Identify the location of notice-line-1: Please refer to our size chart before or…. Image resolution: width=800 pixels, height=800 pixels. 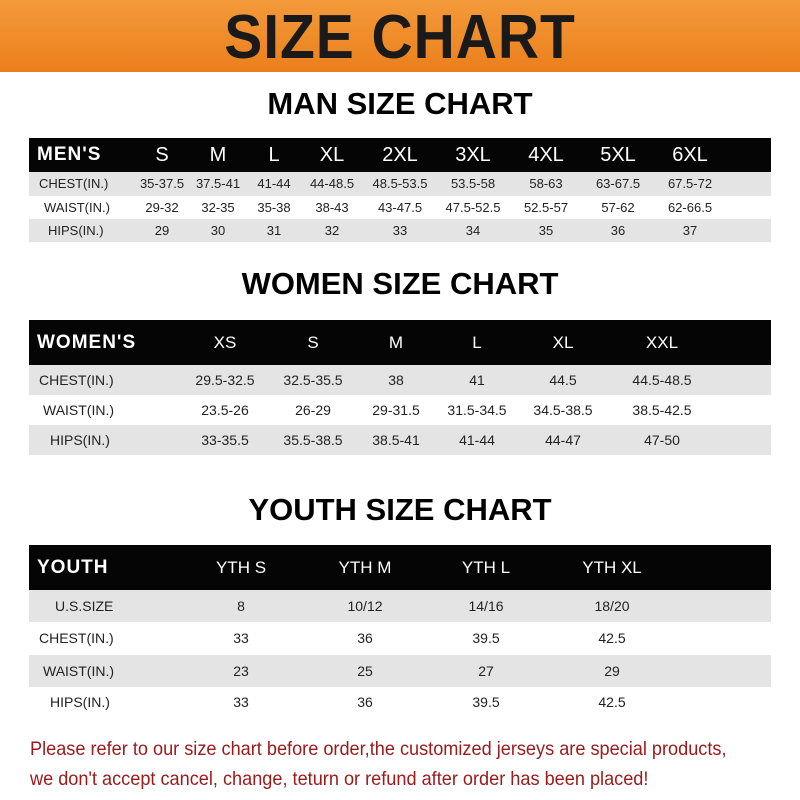
(378, 749).